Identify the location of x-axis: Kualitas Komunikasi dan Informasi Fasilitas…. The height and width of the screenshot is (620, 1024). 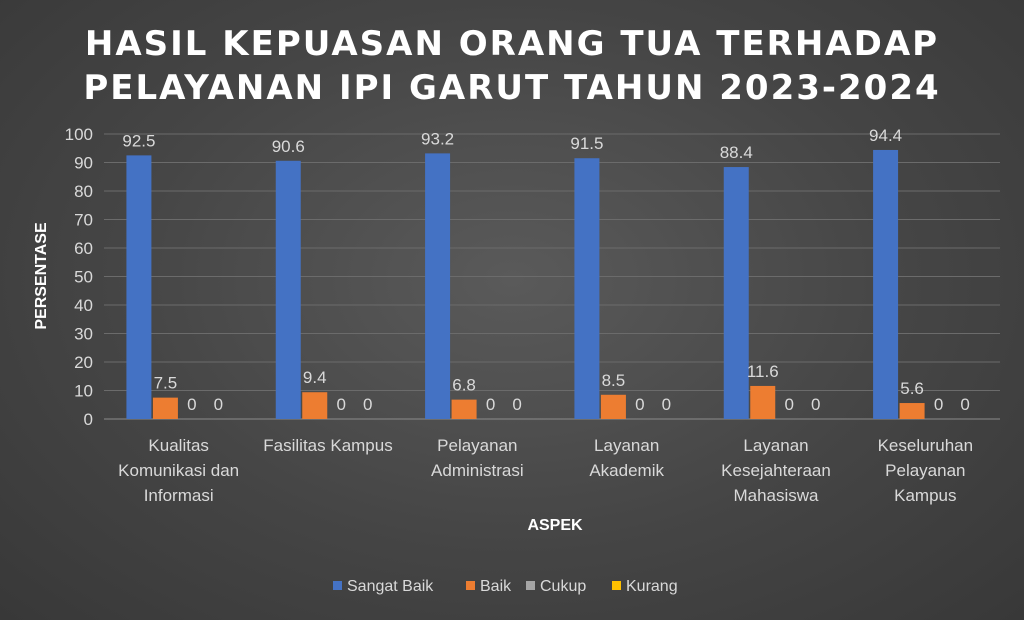
(545, 470).